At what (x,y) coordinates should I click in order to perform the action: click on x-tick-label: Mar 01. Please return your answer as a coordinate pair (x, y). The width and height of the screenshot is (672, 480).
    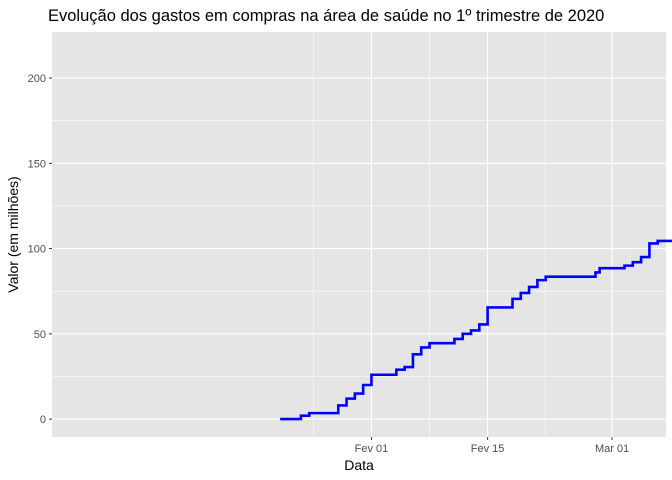
    Looking at the image, I should click on (612, 449).